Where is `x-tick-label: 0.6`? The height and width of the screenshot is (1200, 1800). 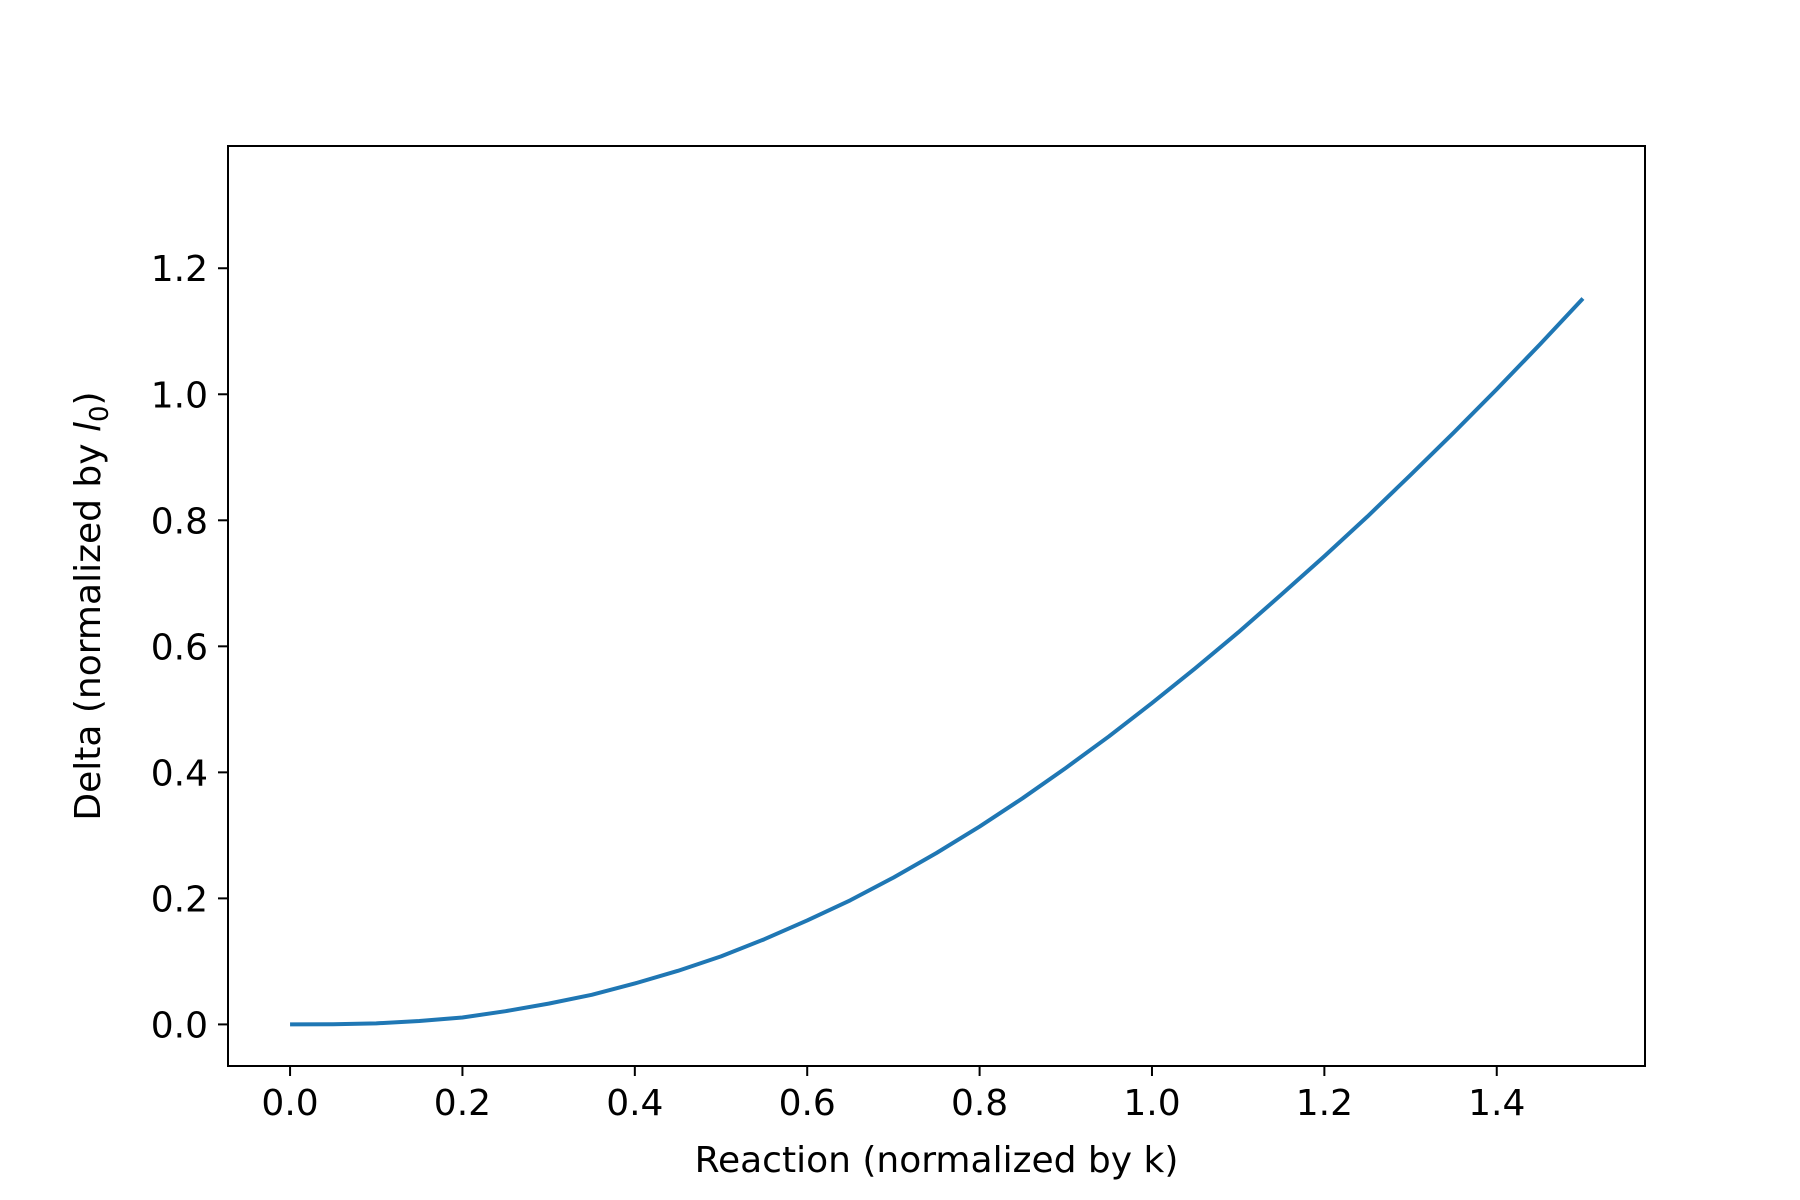
x-tick-label: 0.6 is located at coordinates (807, 1103).